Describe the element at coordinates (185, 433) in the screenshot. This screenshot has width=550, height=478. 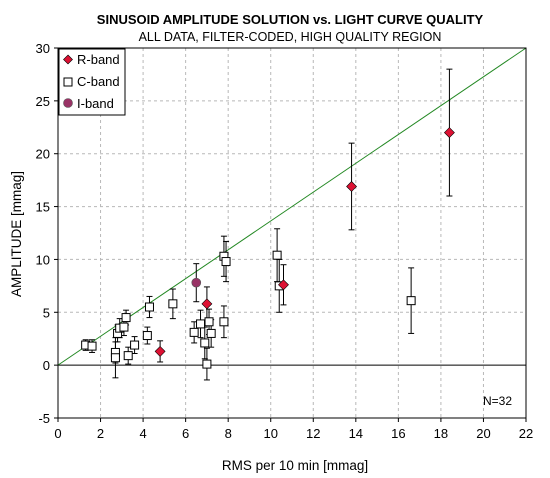
I see `x-tick-label-6: 6` at that location.